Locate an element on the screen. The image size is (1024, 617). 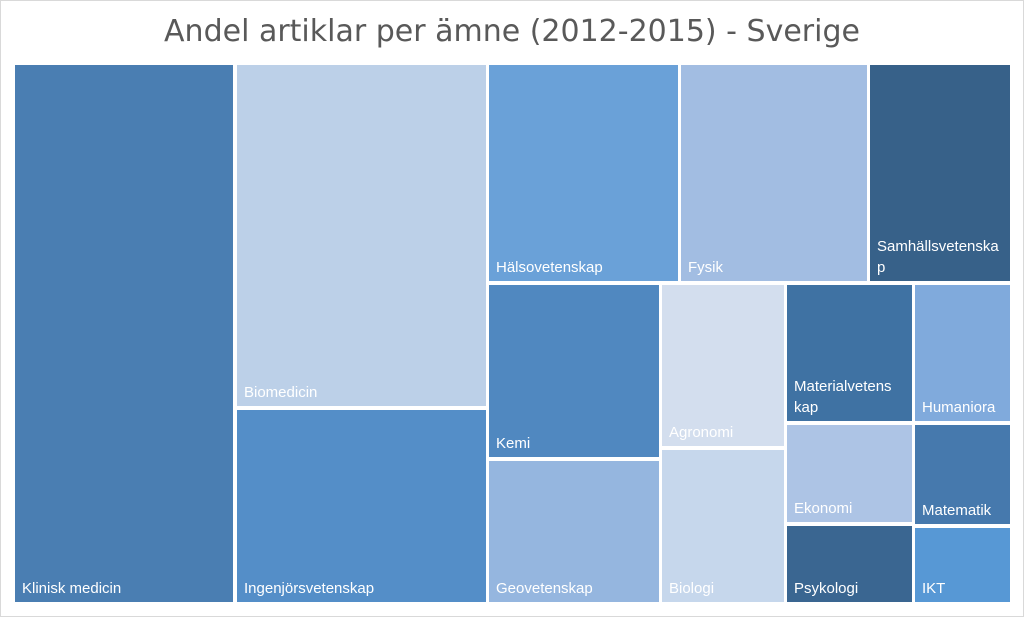
treemap-tile-halsovetenskap is located at coordinates (583, 173).